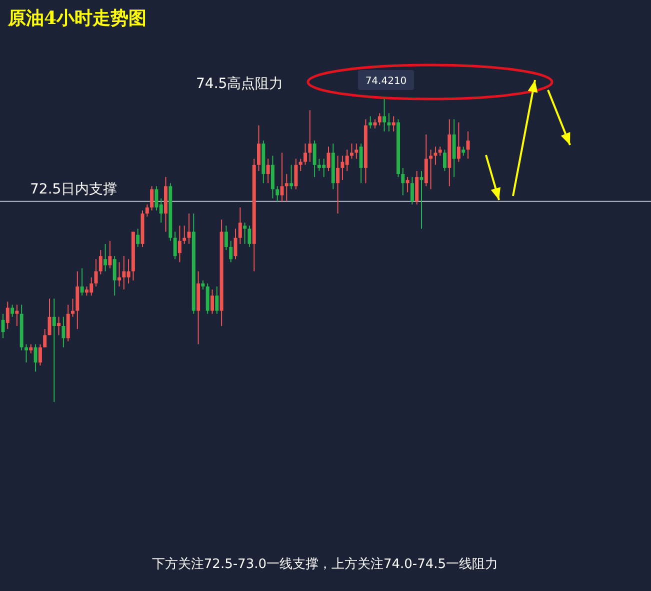 This screenshot has height=591, width=651. I want to click on ref-line-label: 72.5日内支撑, so click(74, 189).